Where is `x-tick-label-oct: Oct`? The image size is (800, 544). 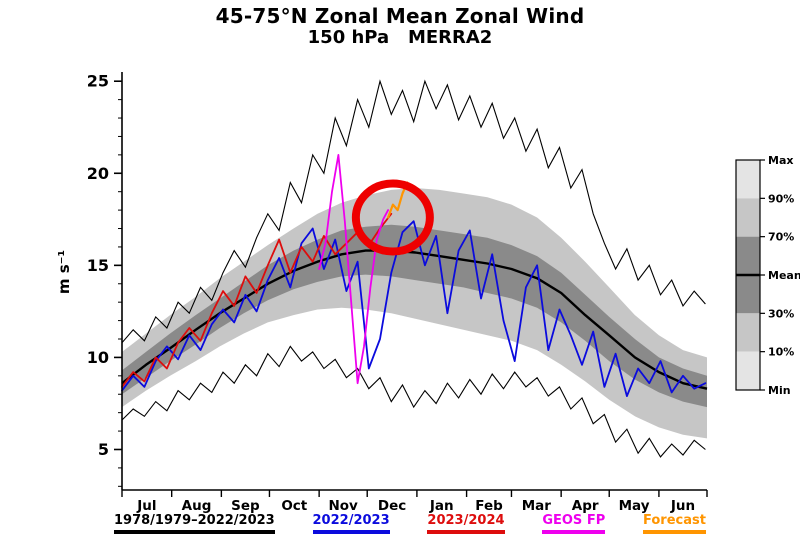
x-tick-label-oct: Oct is located at coordinates (294, 506).